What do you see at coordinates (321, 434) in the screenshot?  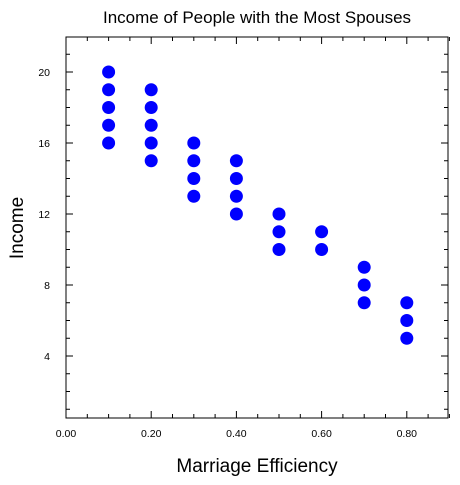 I see `x-tick-label: 0.60` at bounding box center [321, 434].